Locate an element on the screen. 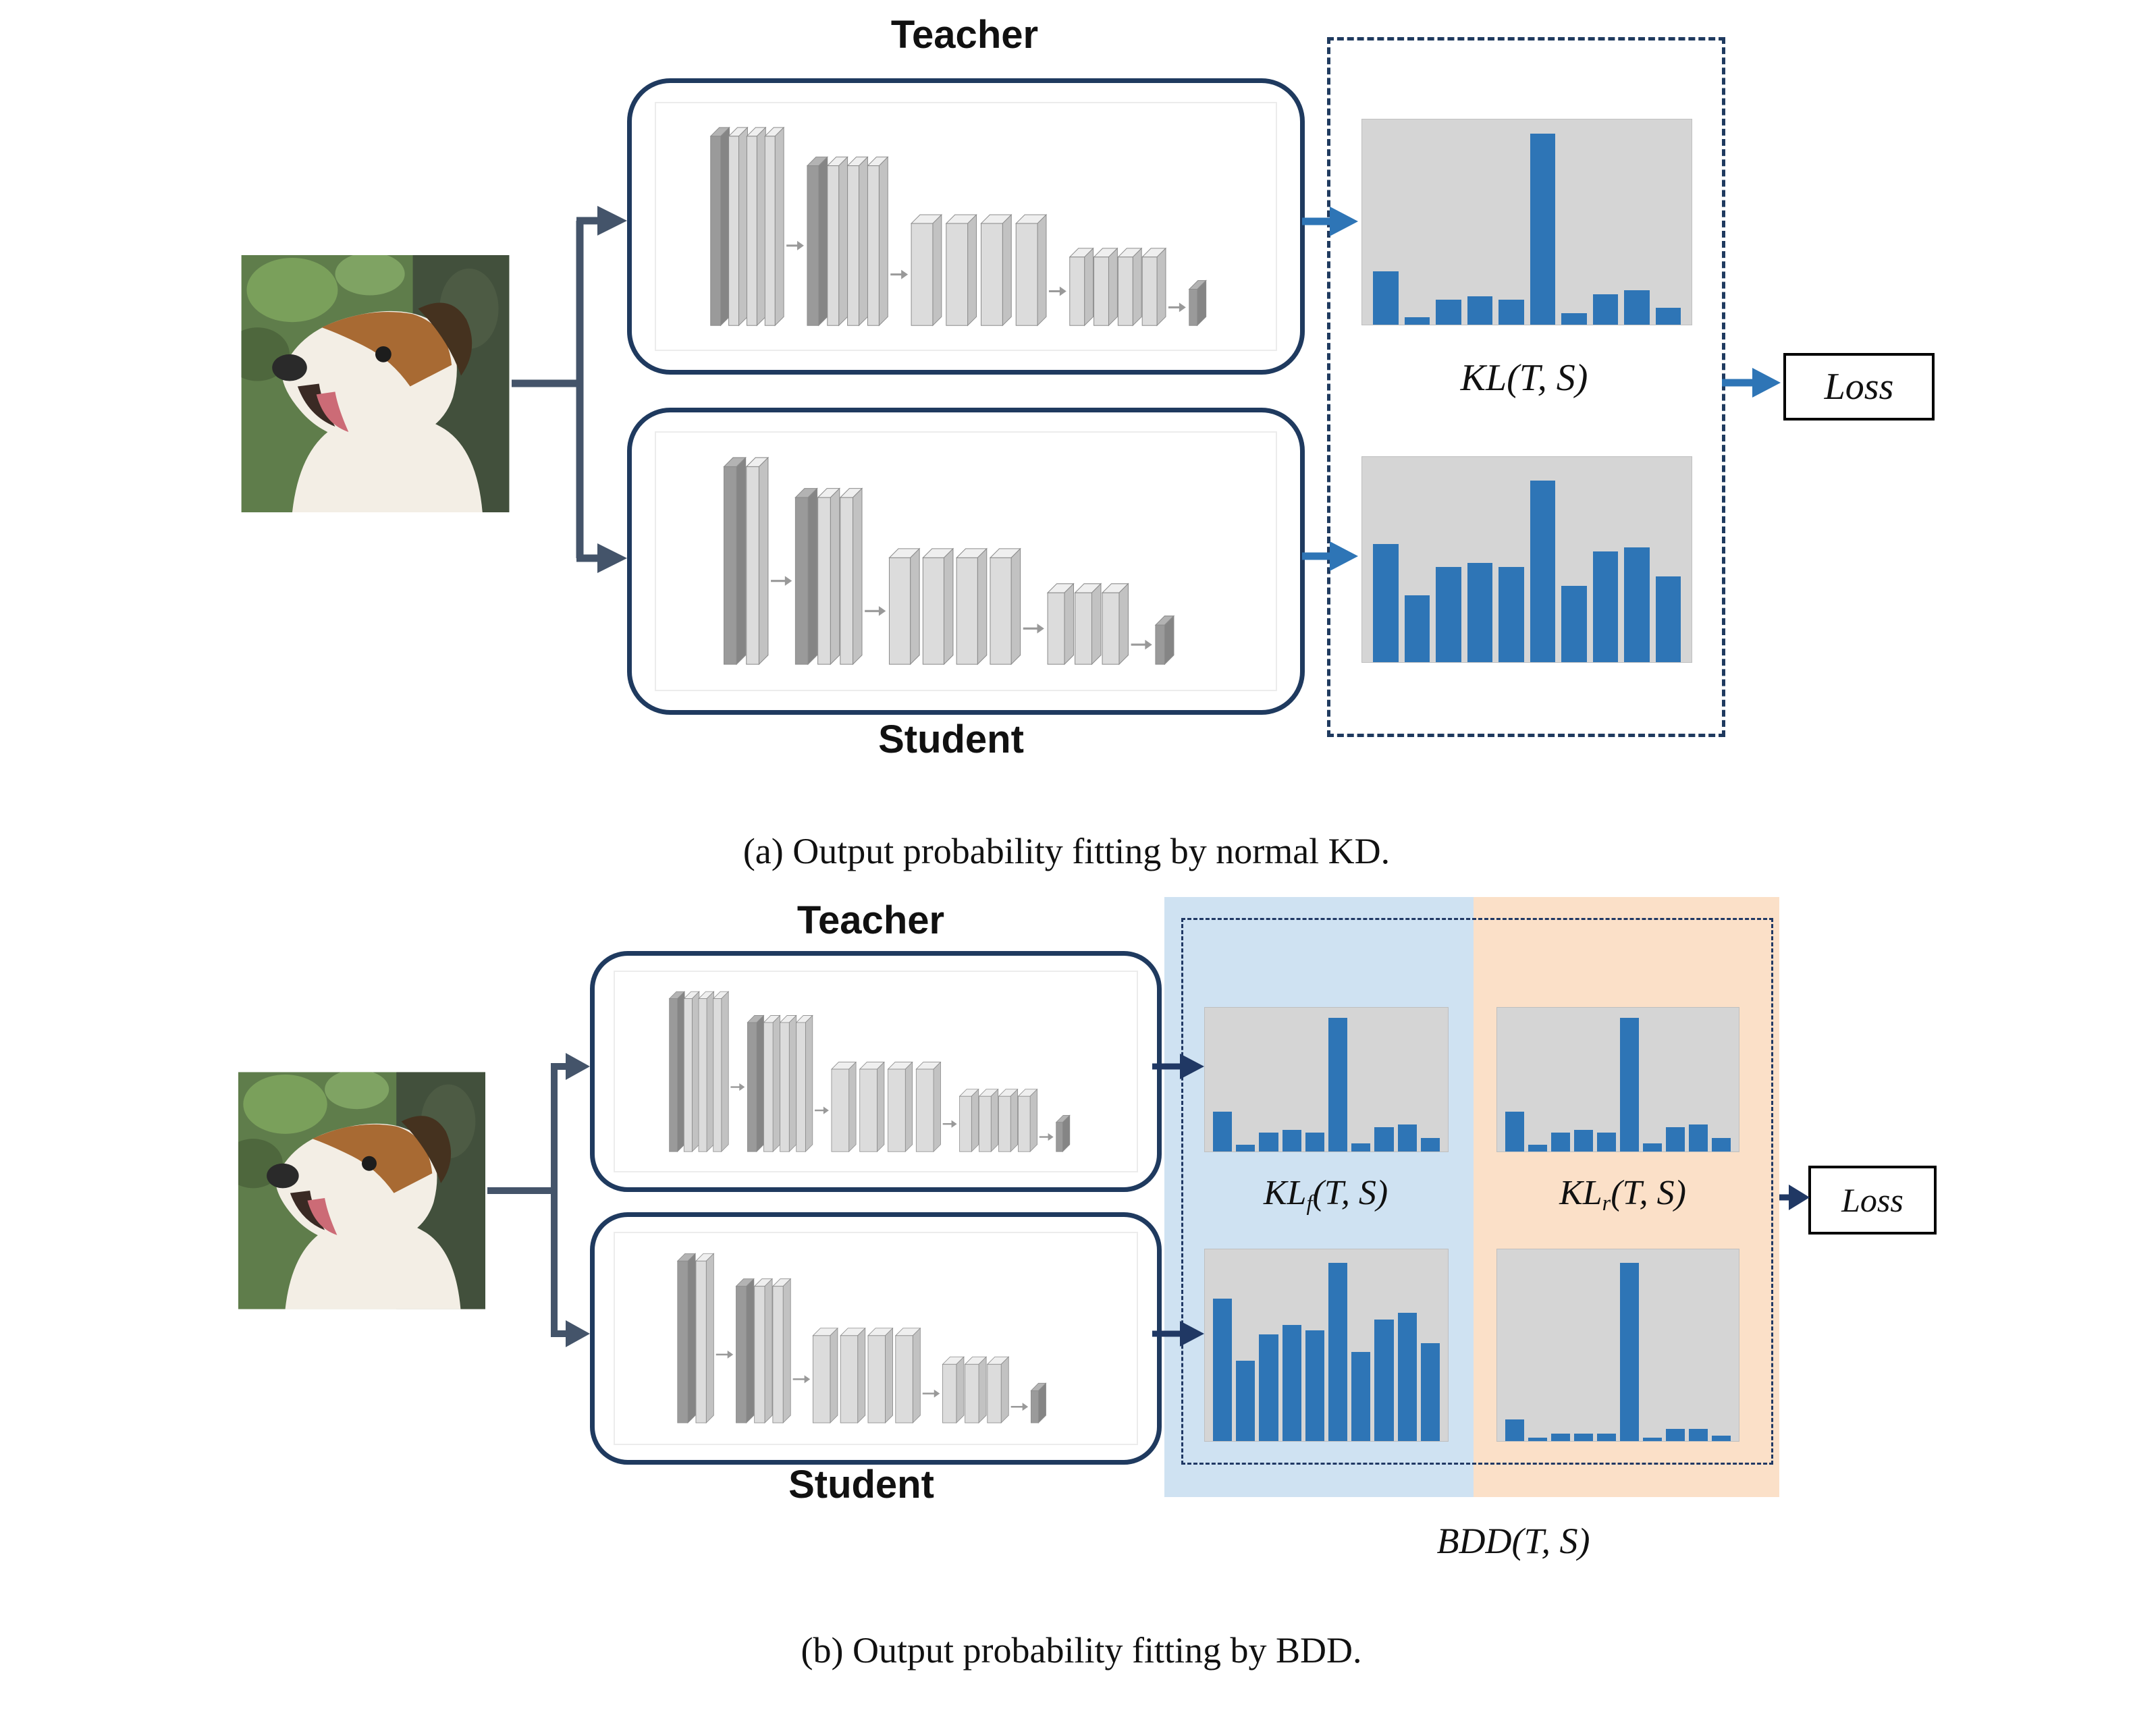  arrowhead-teacher-b is located at coordinates (578, 1067).